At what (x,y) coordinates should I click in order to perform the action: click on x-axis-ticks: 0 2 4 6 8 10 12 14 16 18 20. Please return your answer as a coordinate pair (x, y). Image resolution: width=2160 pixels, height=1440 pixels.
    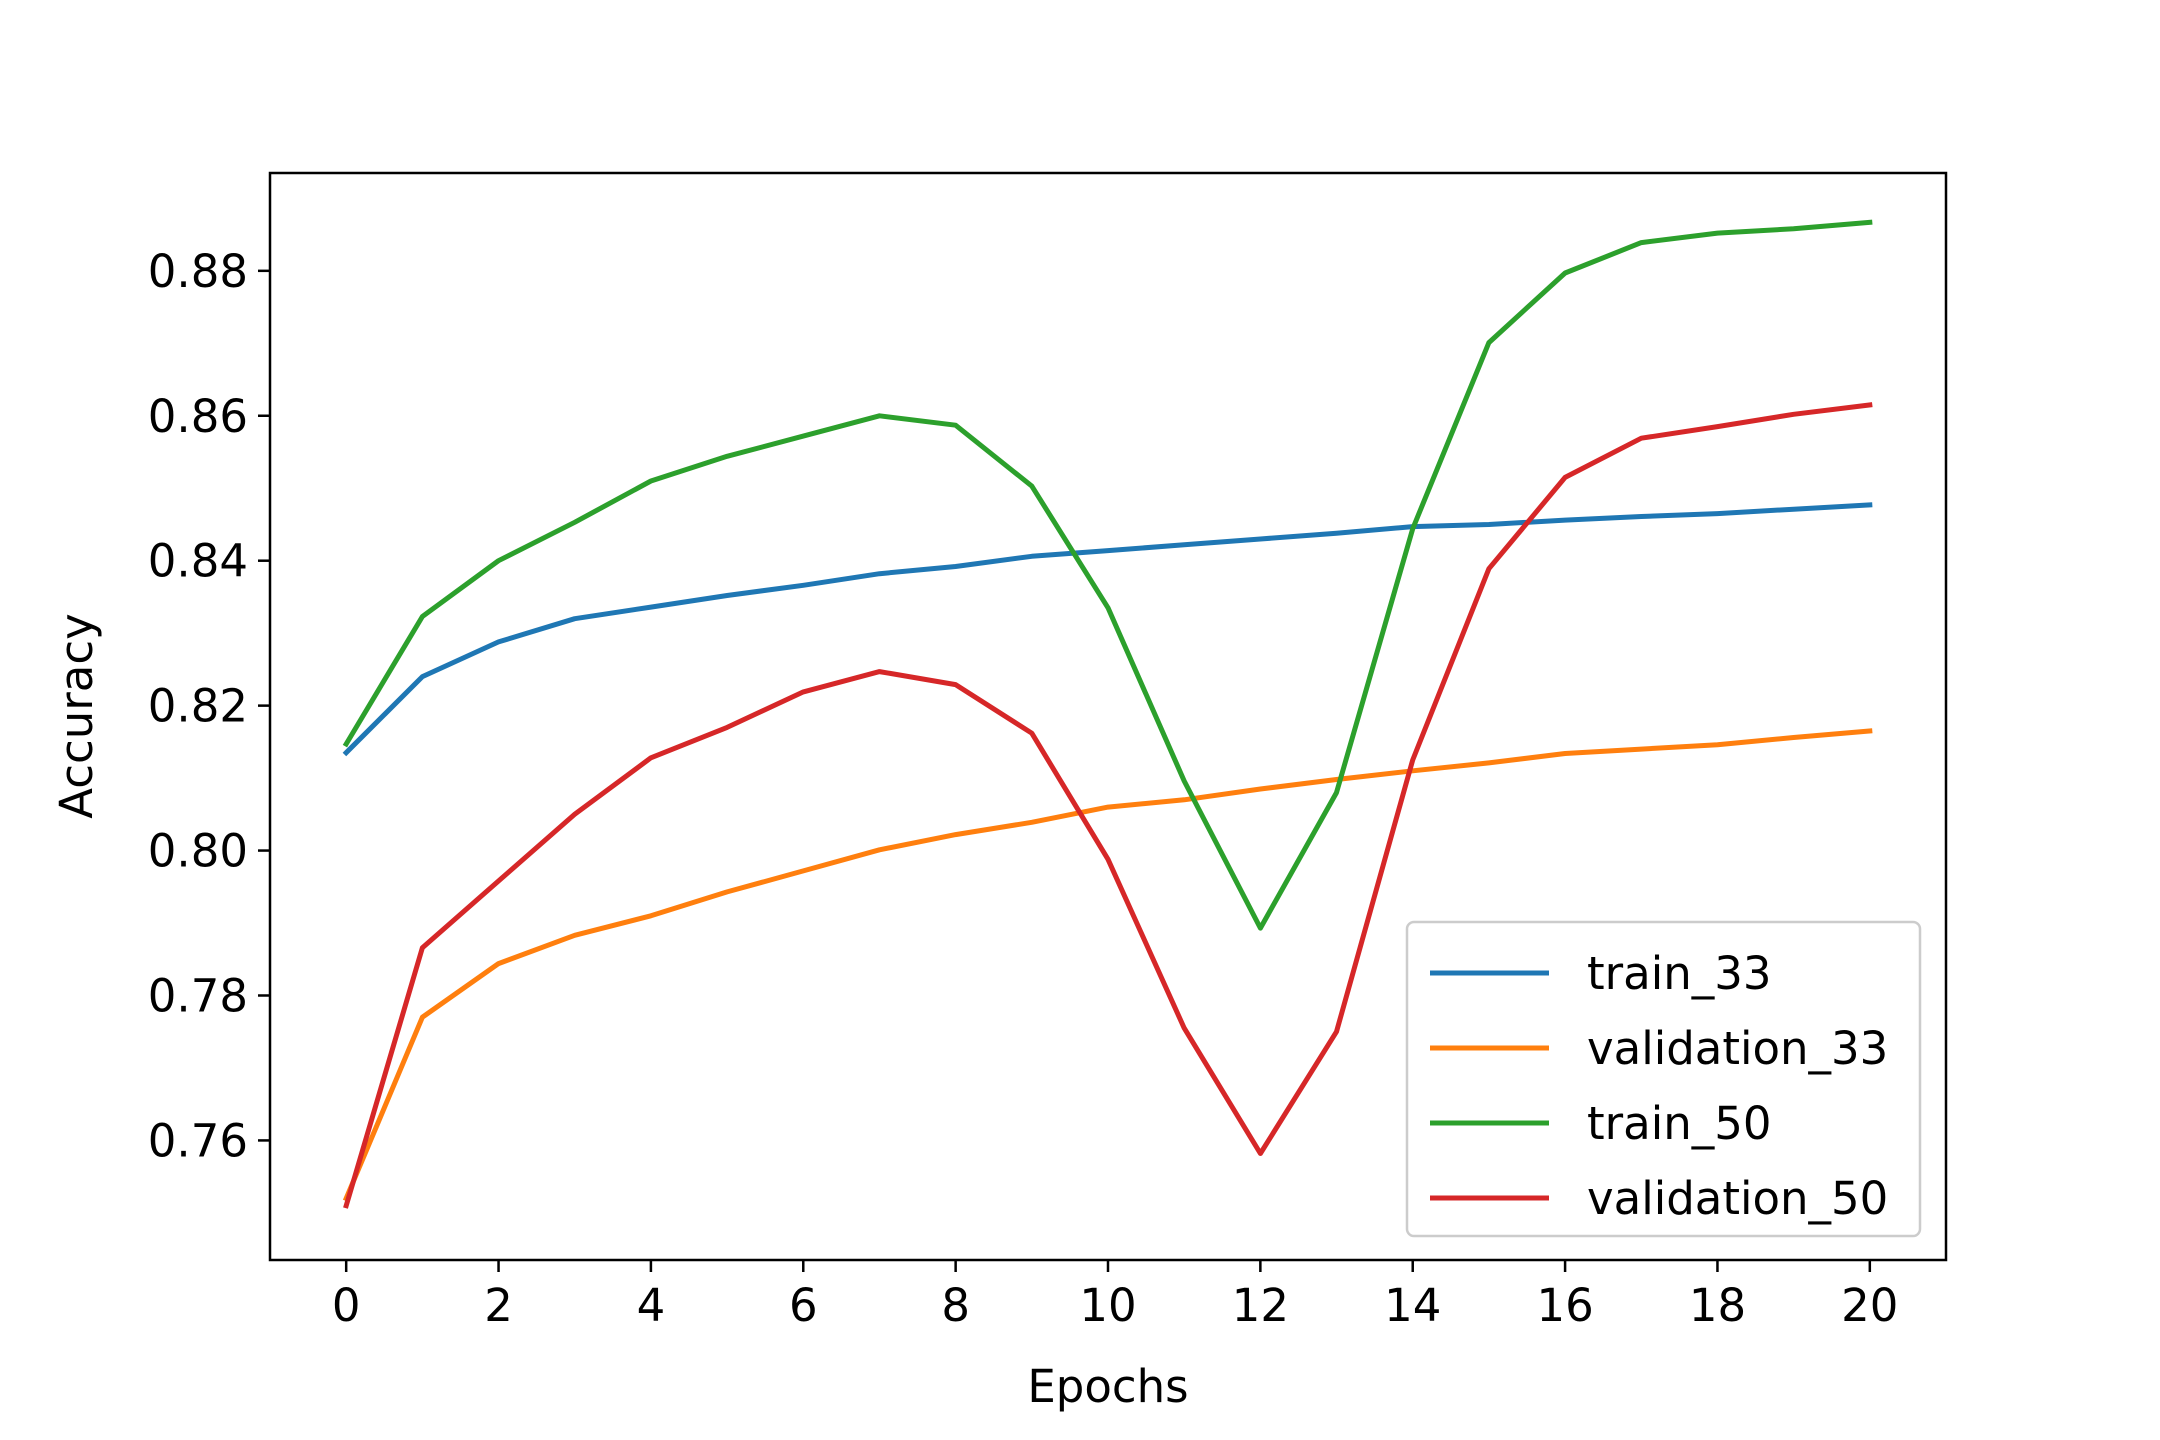
    Looking at the image, I should click on (1115, 1296).